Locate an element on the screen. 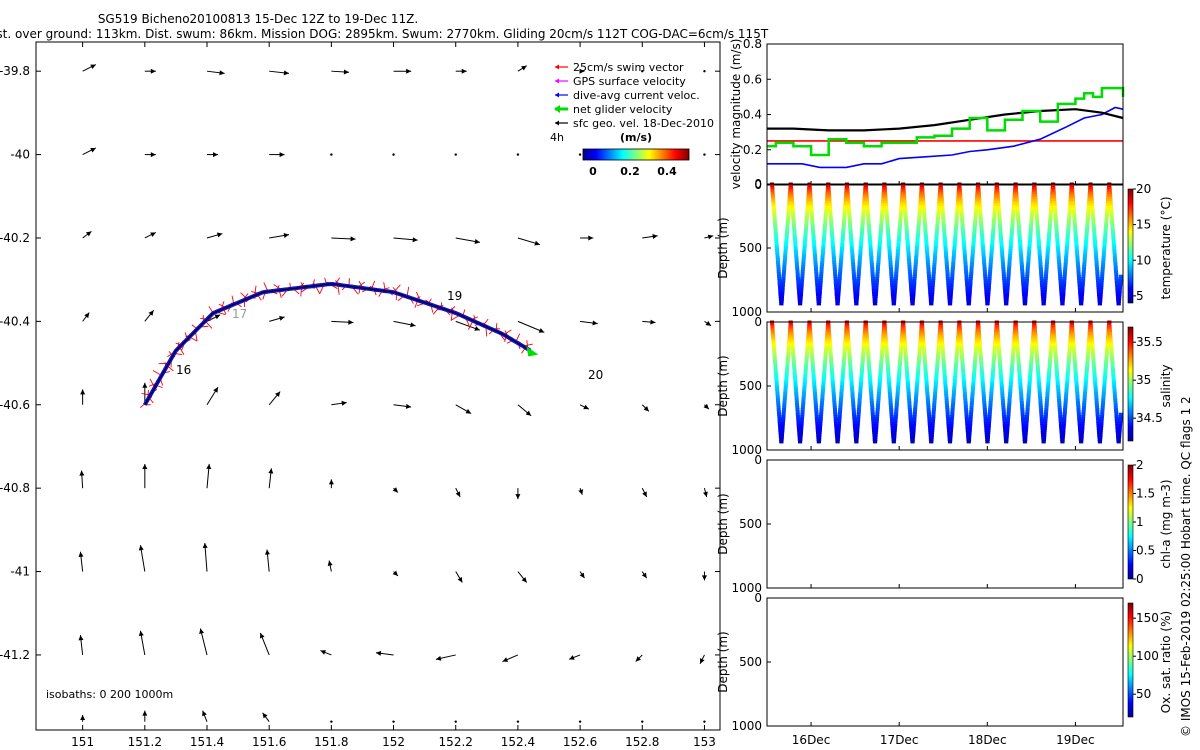  colorbar-tick-label: 1 is located at coordinates (1140, 522).